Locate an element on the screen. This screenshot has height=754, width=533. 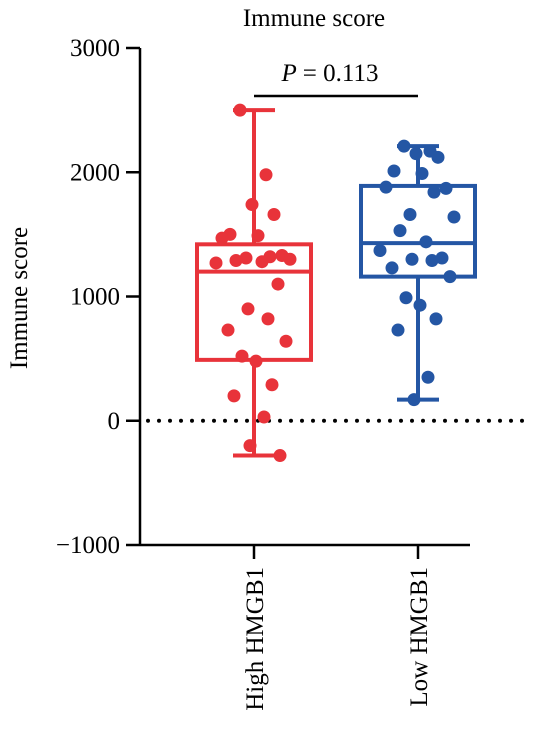
y-tick-label: 1000 is located at coordinates (95, 297).